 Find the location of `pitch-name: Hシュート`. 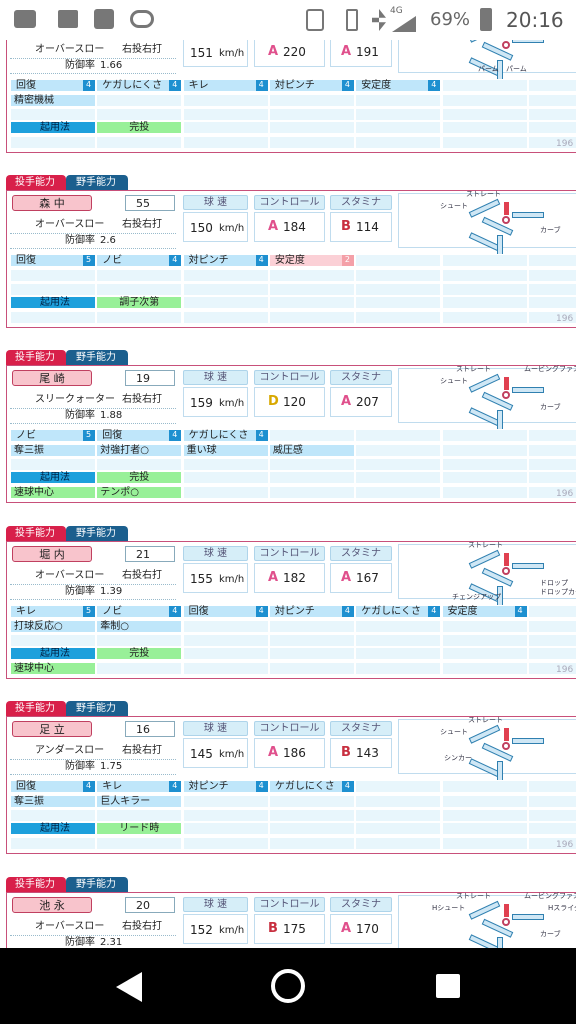

pitch-name: Hシュート is located at coordinates (449, 908).